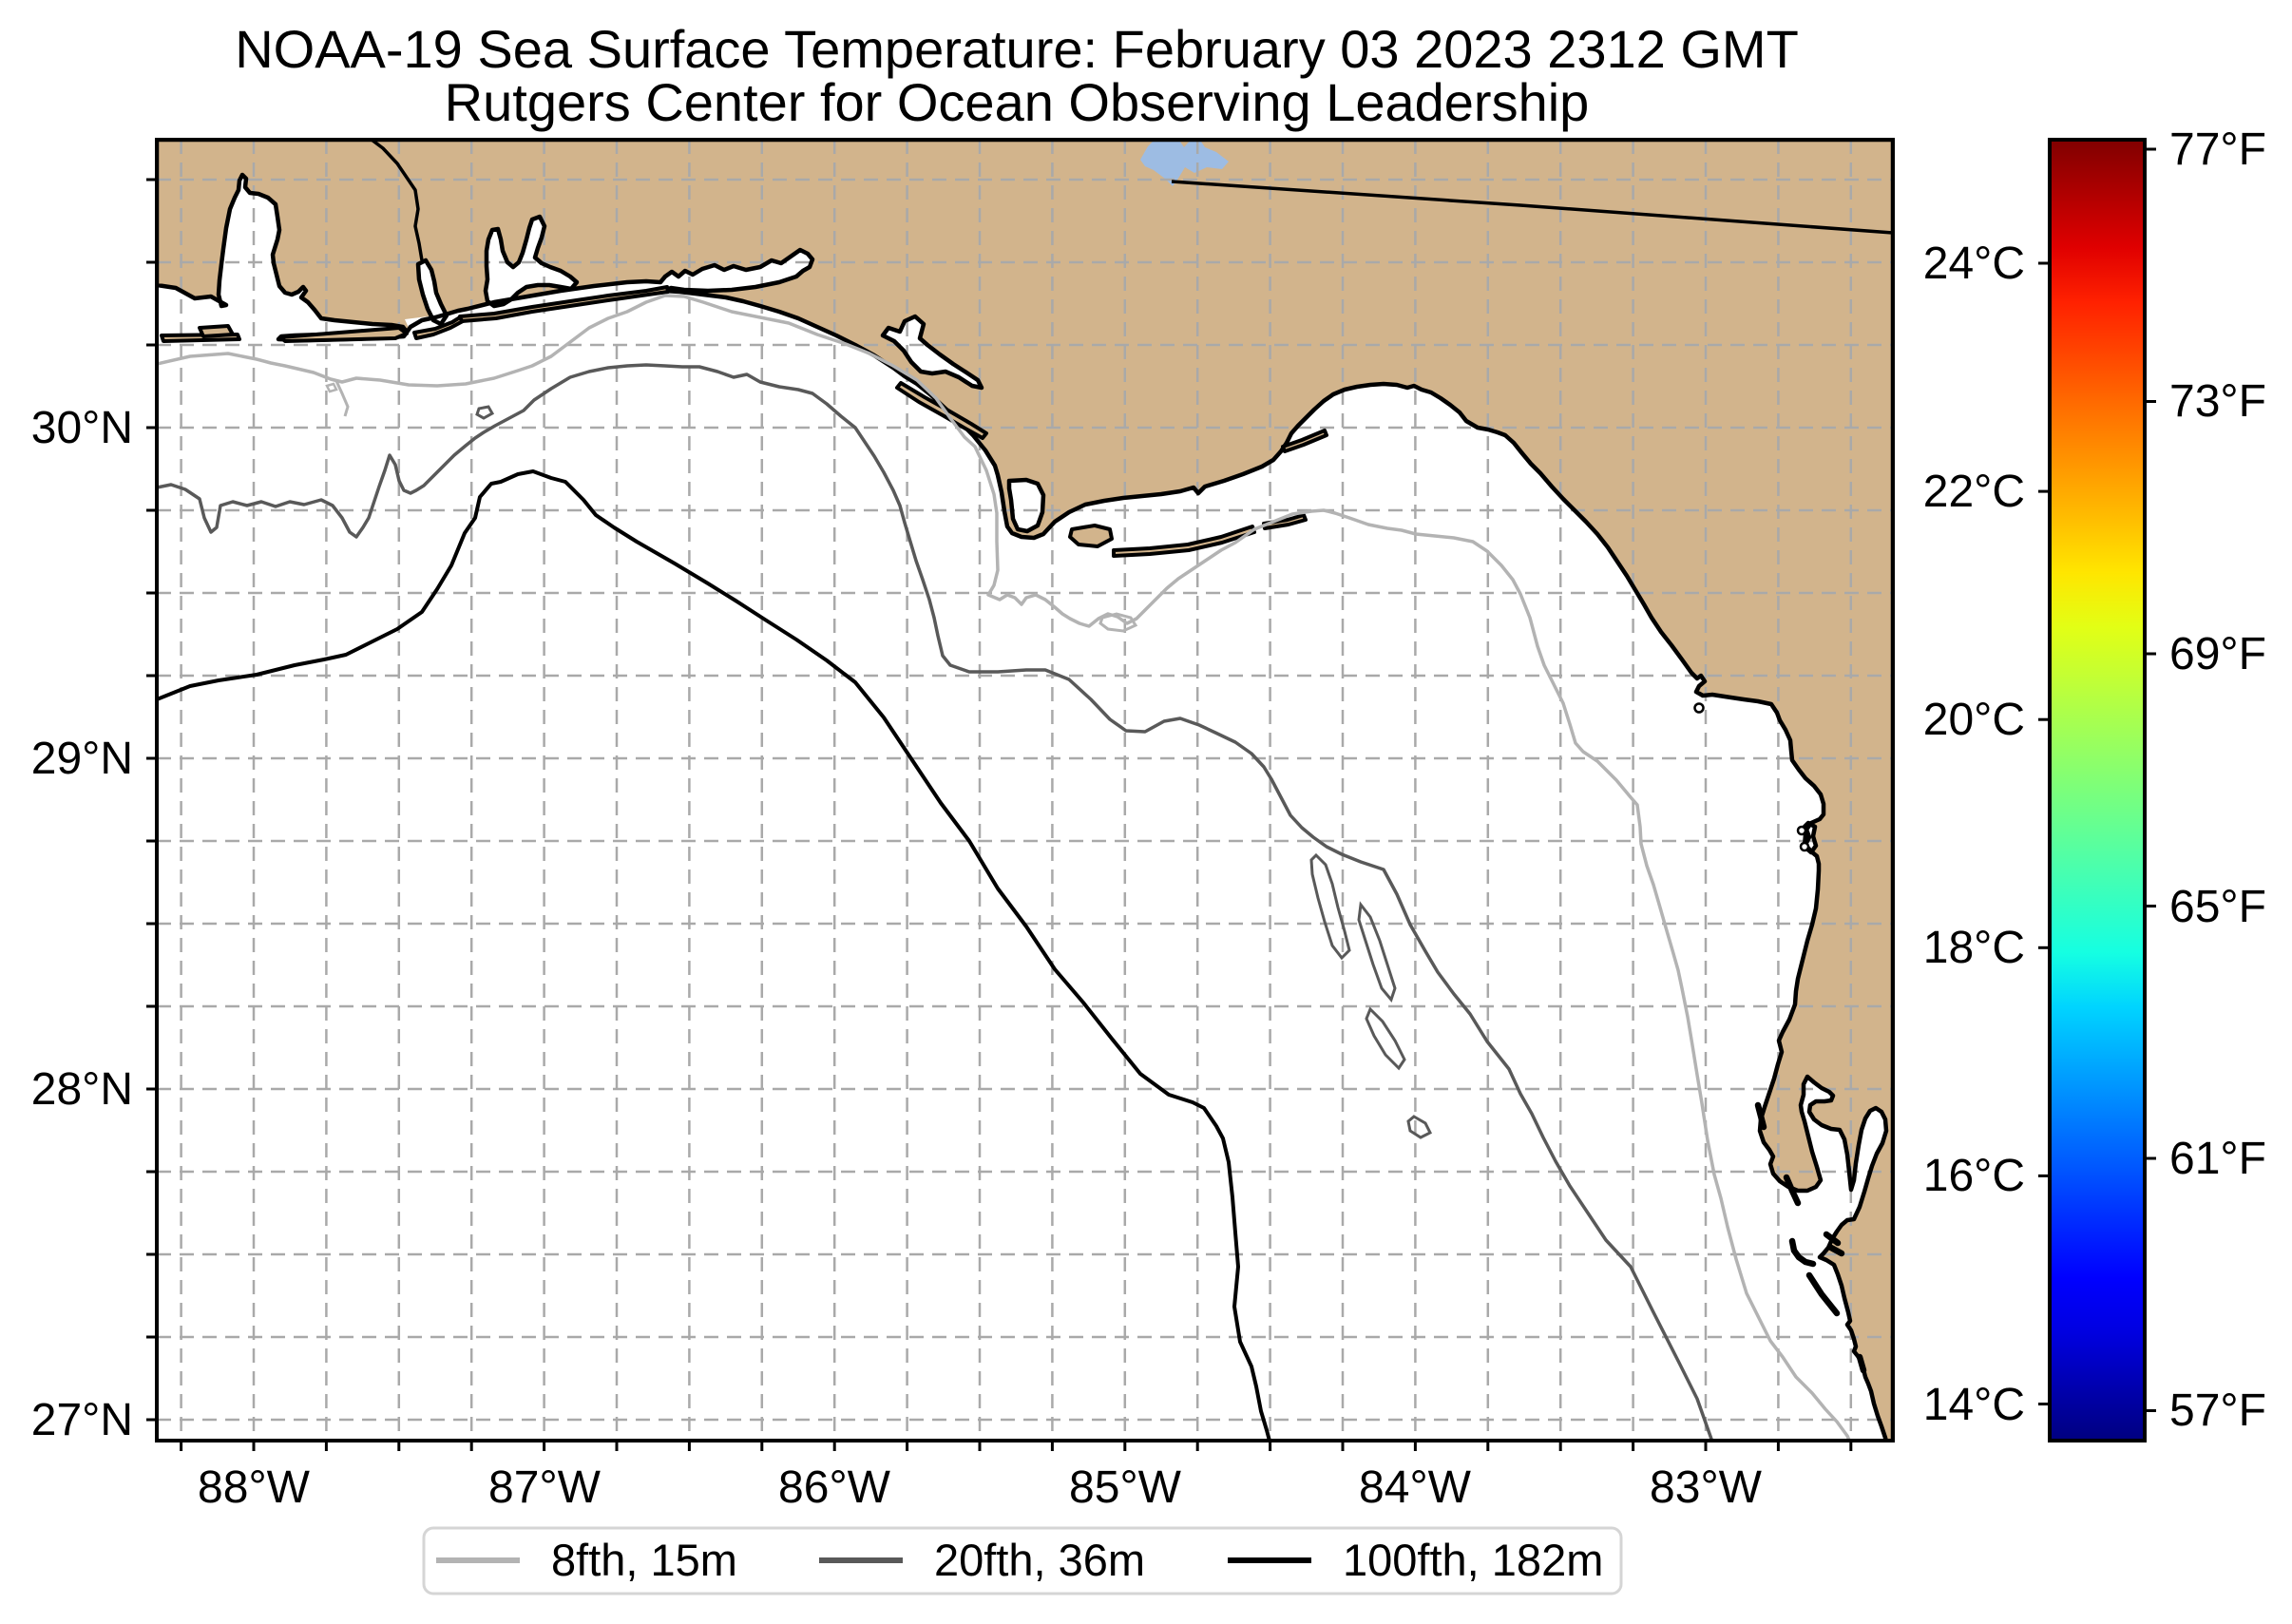 This screenshot has width=2292, height=1624. What do you see at coordinates (1473, 1560) in the screenshot?
I see `svg-text: 100fth, 182m` at bounding box center [1473, 1560].